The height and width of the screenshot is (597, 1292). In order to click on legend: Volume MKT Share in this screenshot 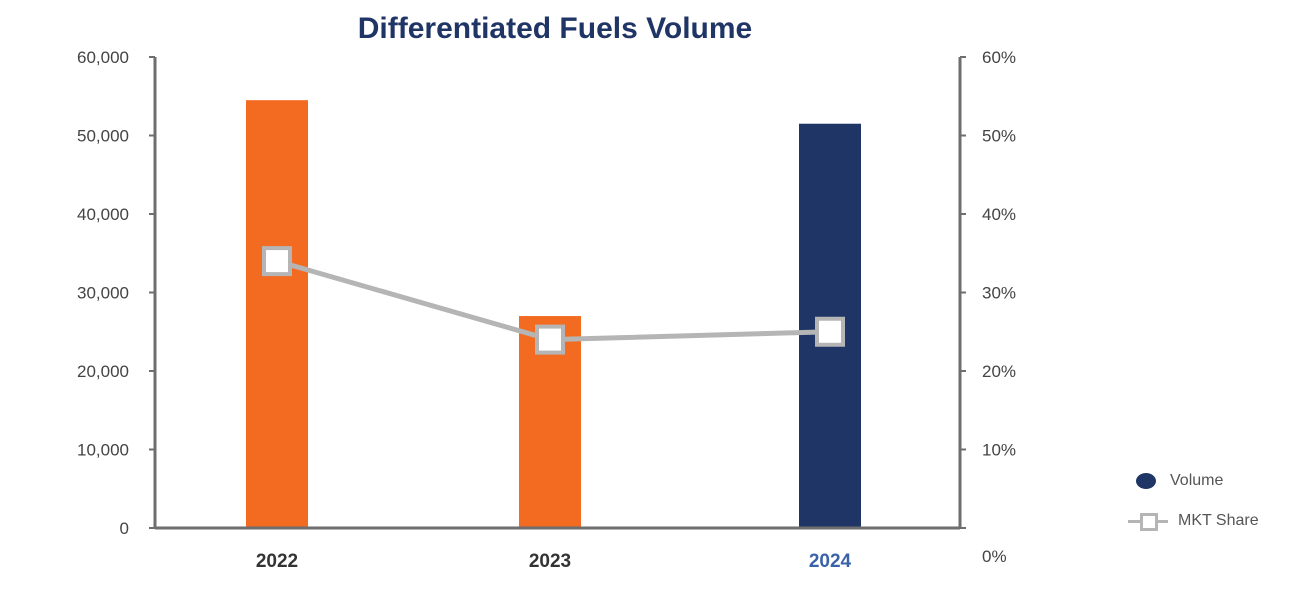, I will do `click(1193, 508)`.